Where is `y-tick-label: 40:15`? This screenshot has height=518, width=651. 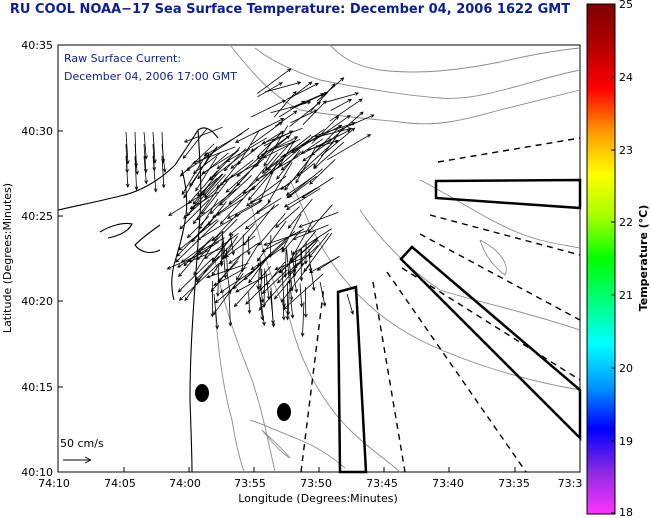
y-tick-label: 40:15 is located at coordinates (37, 387).